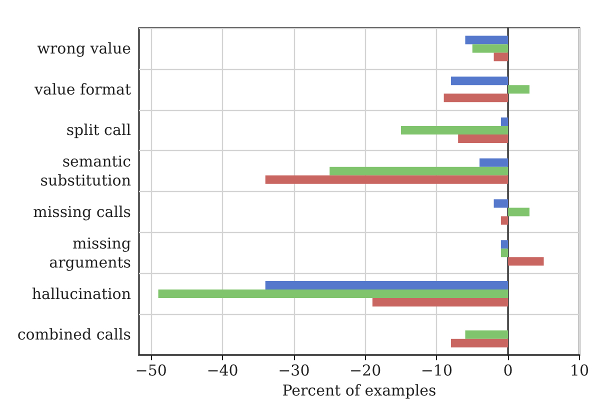 The image size is (592, 403). I want to click on x-tick-label: −30, so click(294, 371).